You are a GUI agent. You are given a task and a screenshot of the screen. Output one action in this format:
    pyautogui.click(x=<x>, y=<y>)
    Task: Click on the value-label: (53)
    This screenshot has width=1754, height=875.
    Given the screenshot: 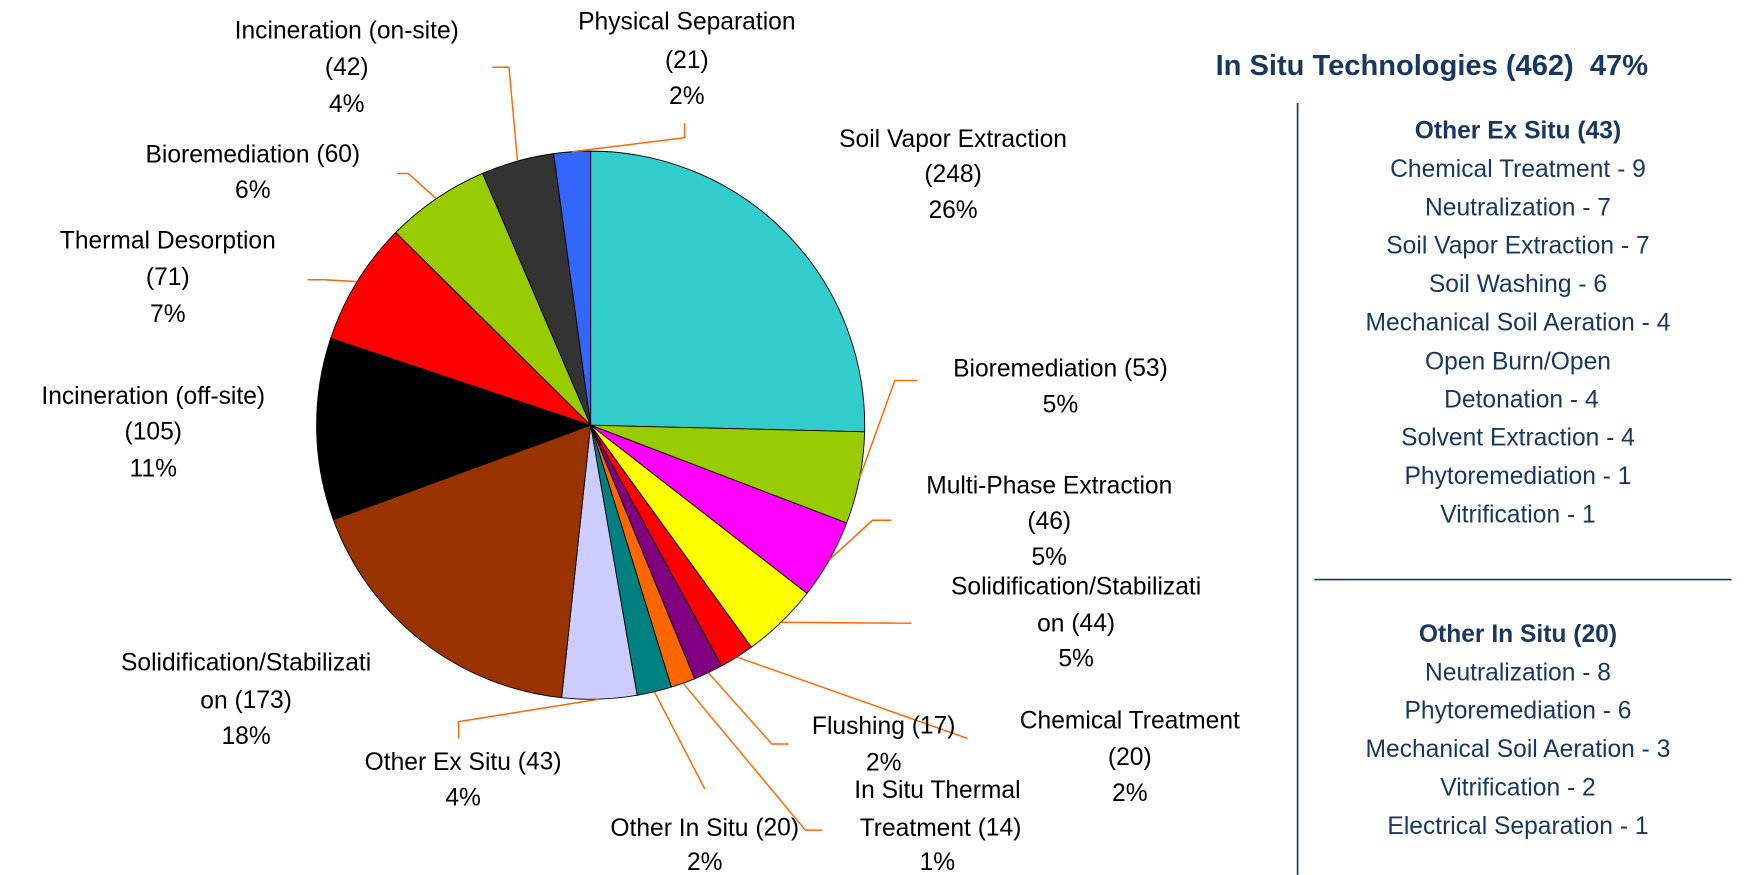 What is the action you would take?
    pyautogui.click(x=1146, y=368)
    